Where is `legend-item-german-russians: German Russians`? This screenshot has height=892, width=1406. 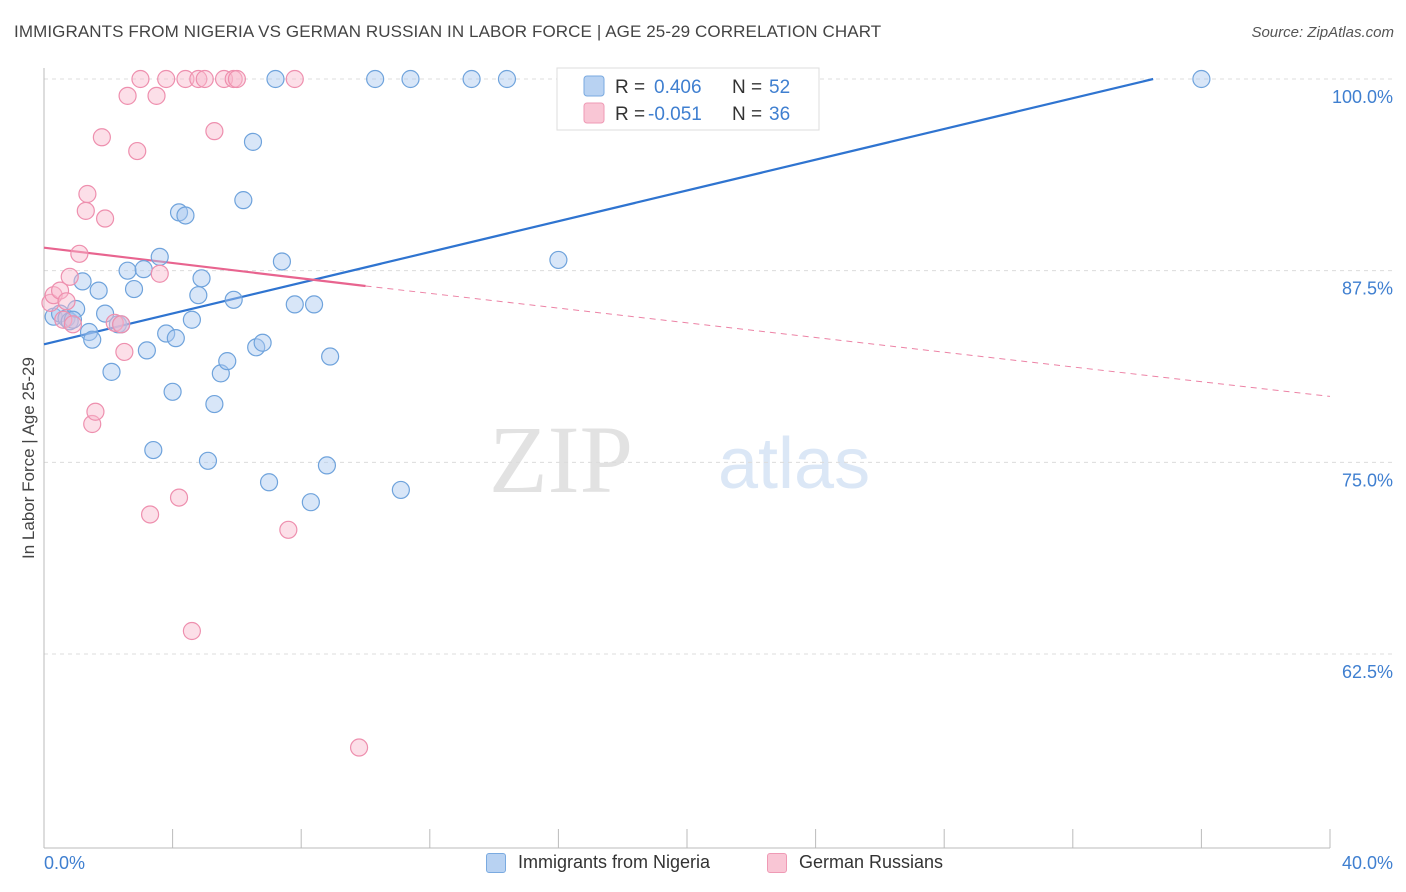
legend-item-german-russians: German Russians is located at coordinates (855, 862).